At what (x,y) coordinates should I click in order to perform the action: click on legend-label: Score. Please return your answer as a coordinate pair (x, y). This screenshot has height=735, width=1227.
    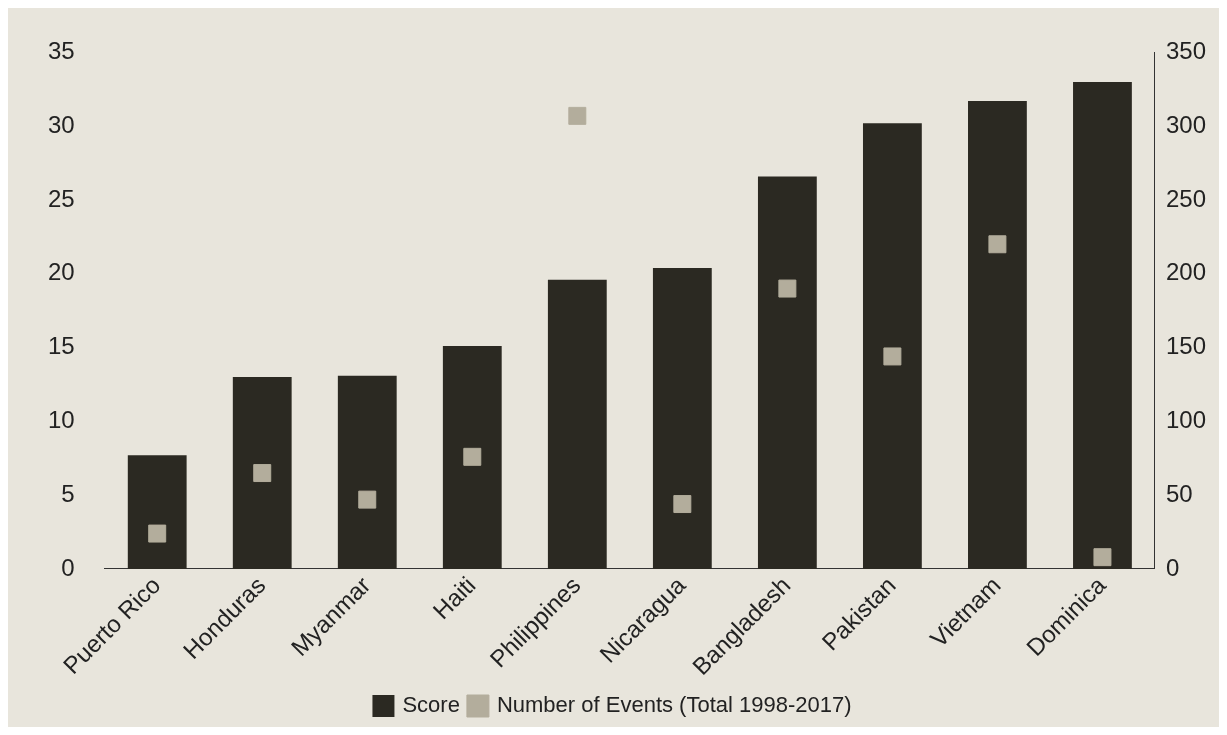
    Looking at the image, I should click on (431, 705).